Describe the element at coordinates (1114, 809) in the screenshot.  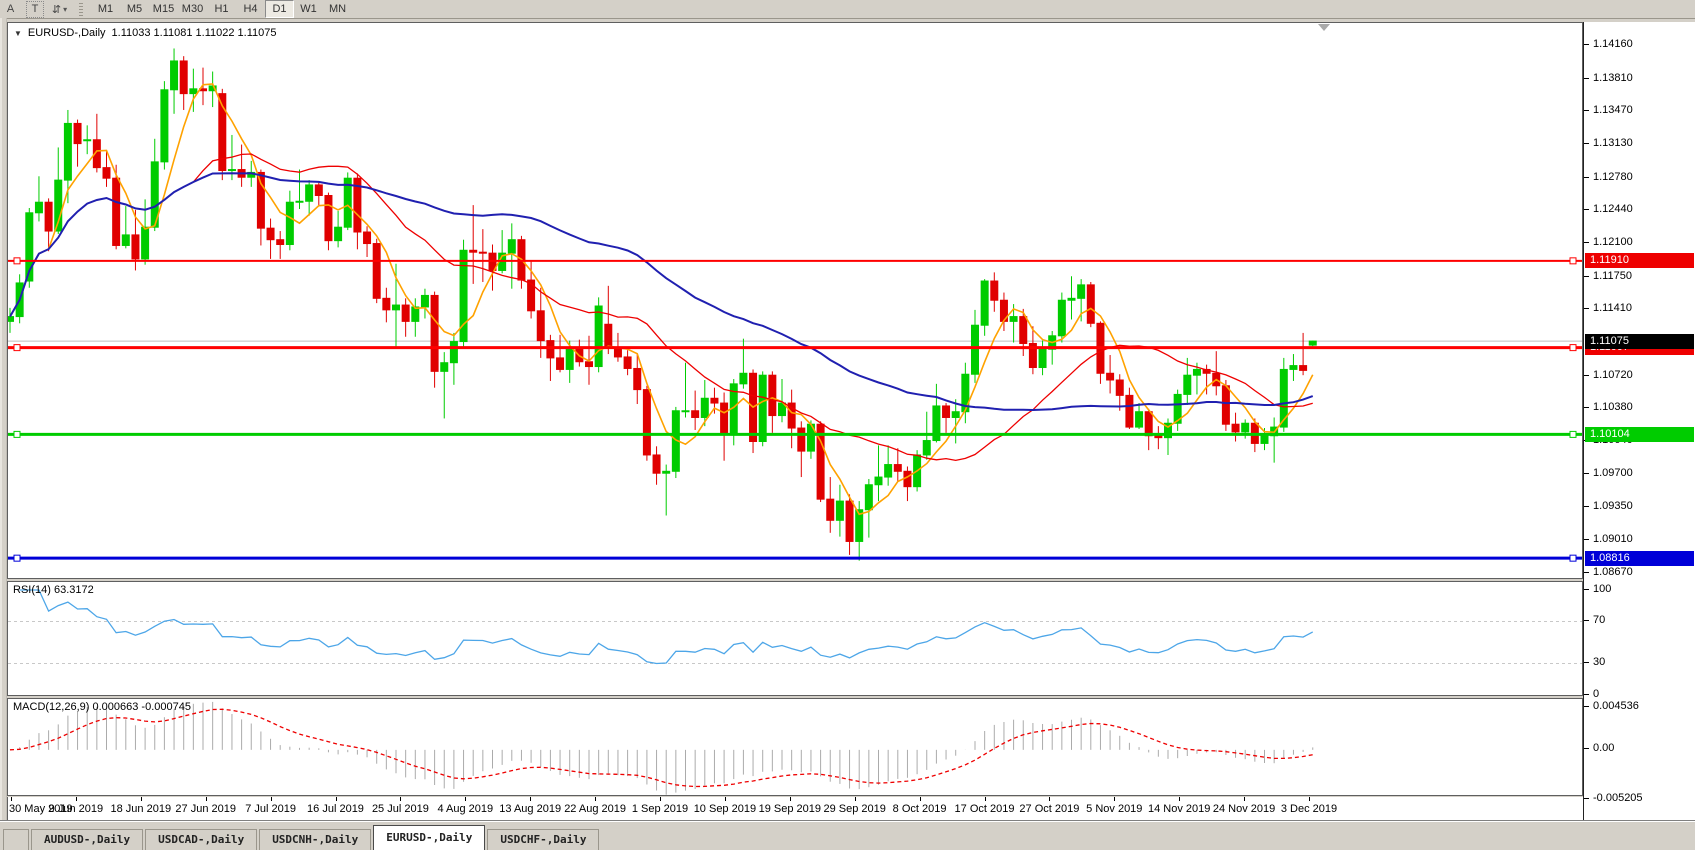
I see `time-axis-label: 5 Nov 2019` at that location.